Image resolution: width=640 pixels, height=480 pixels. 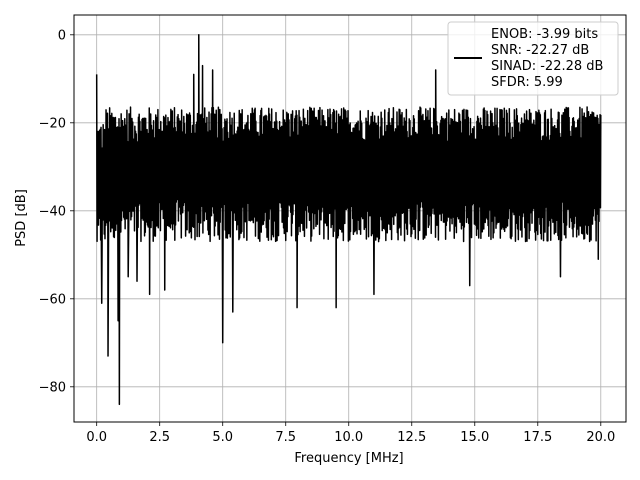 What do you see at coordinates (52, 211) in the screenshot?
I see `y-tick-label: −40` at bounding box center [52, 211].